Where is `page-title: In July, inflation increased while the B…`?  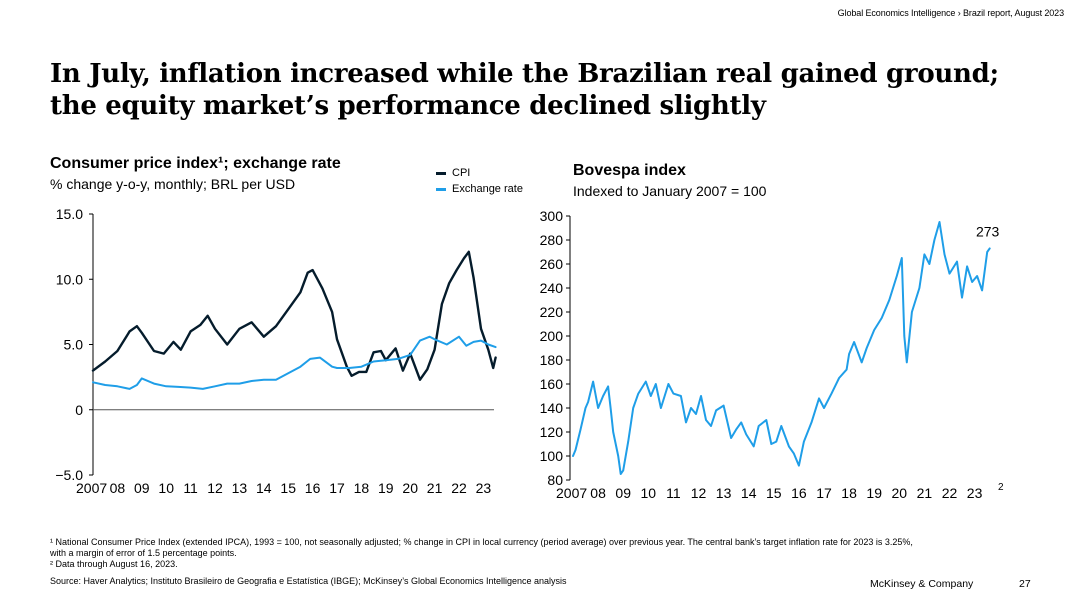 page-title: In July, inflation increased while the B… is located at coordinates (550, 90).